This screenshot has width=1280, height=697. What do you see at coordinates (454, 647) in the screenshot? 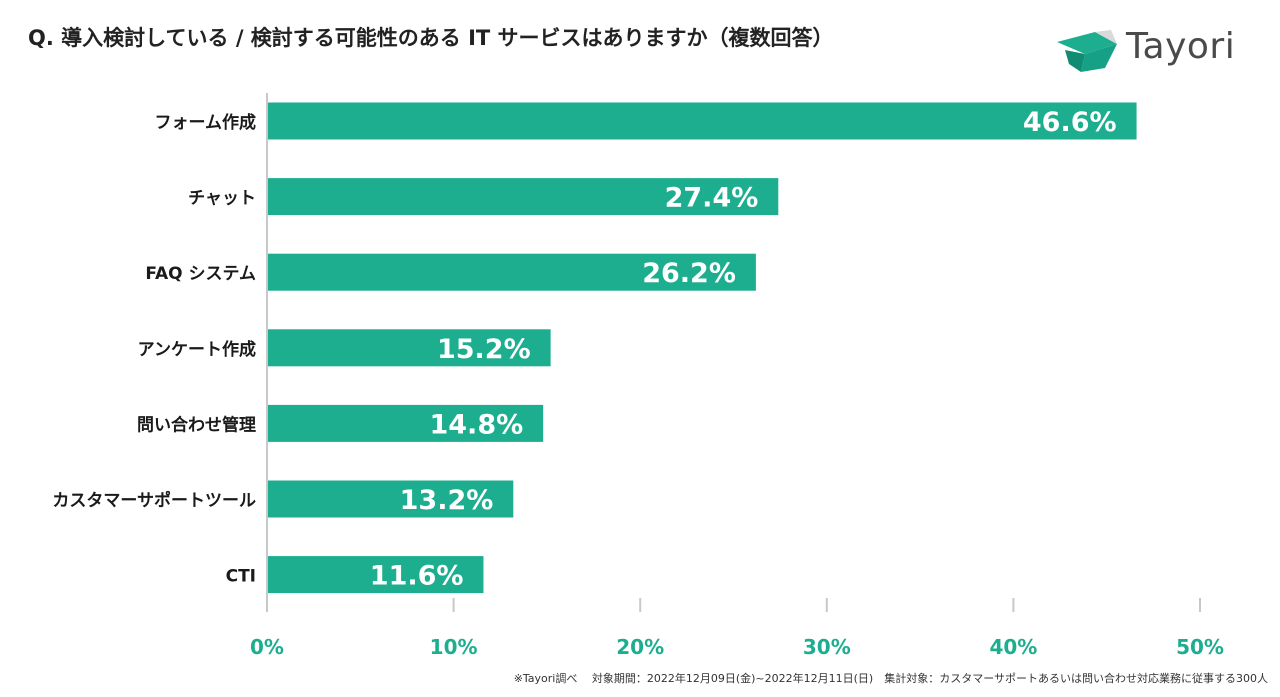
I see `x-tick-label: 10%` at bounding box center [454, 647].